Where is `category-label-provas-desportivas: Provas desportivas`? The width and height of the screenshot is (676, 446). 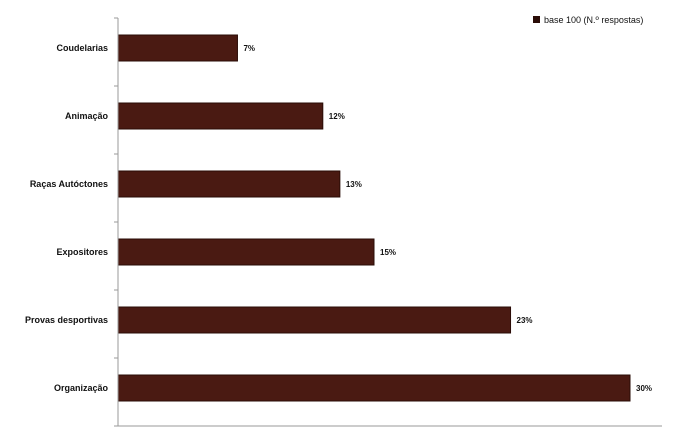 category-label-provas-desportivas: Provas desportivas is located at coordinates (66, 320).